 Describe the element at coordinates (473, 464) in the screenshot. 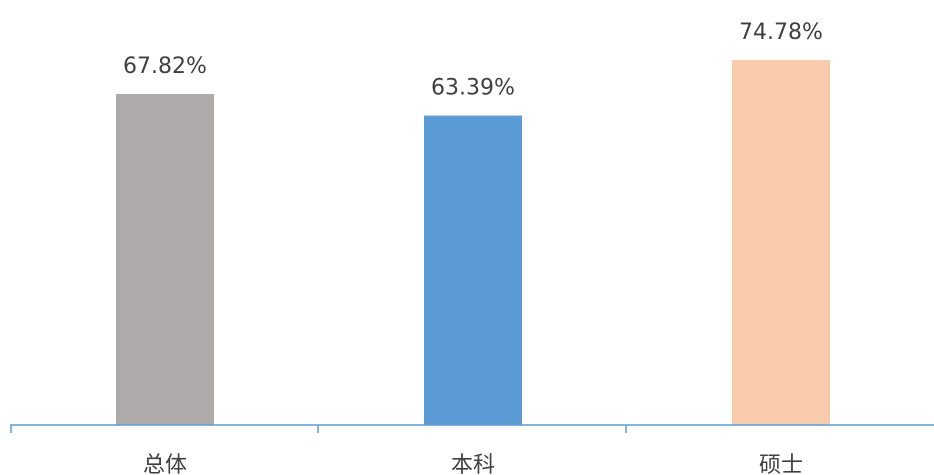

I see `x-tick-label: 本科` at that location.